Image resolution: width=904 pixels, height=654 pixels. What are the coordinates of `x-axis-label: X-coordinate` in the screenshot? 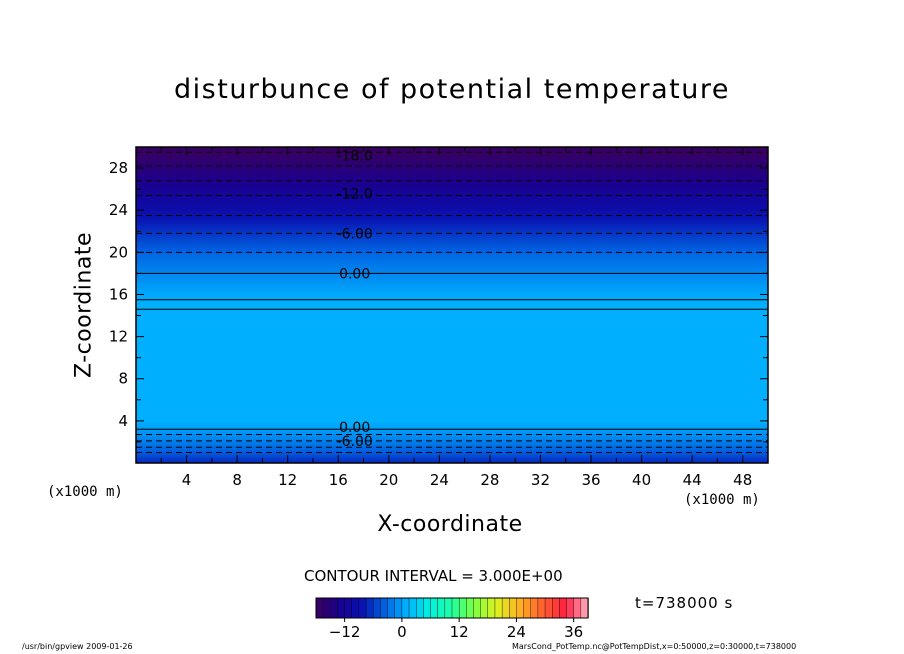 It's located at (450, 524).